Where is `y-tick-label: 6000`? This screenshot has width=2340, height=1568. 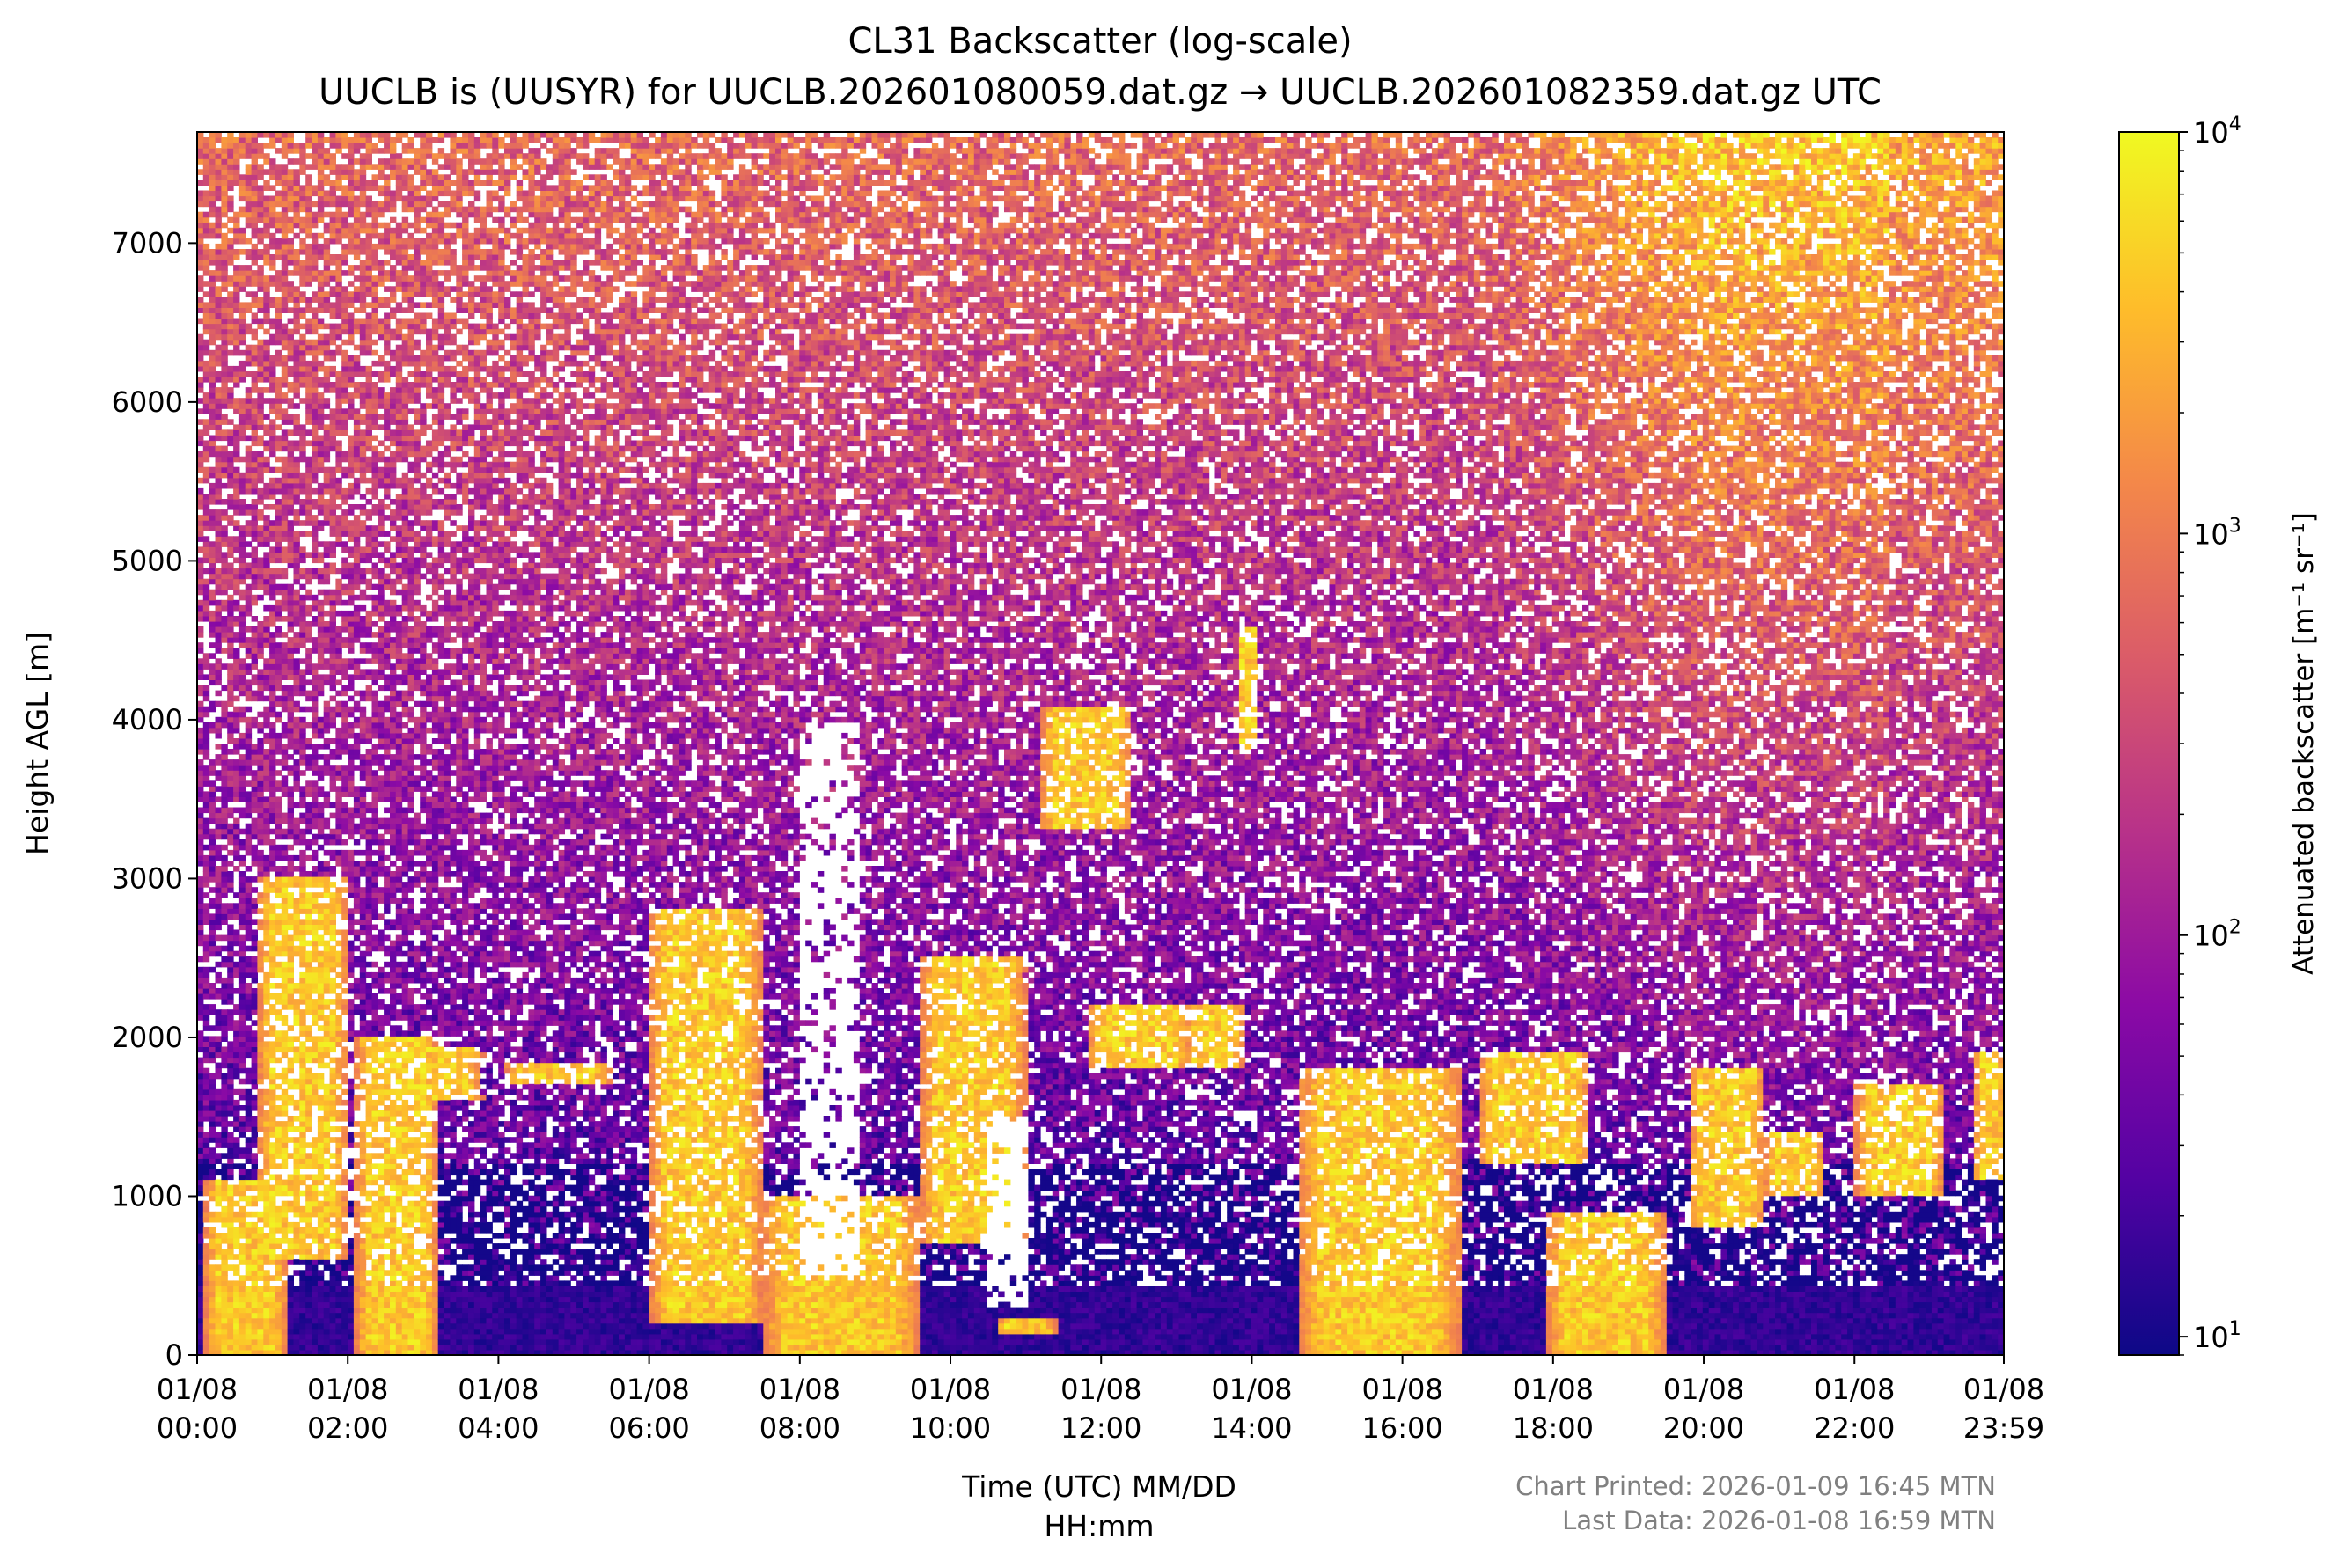 y-tick-label: 6000 is located at coordinates (147, 402).